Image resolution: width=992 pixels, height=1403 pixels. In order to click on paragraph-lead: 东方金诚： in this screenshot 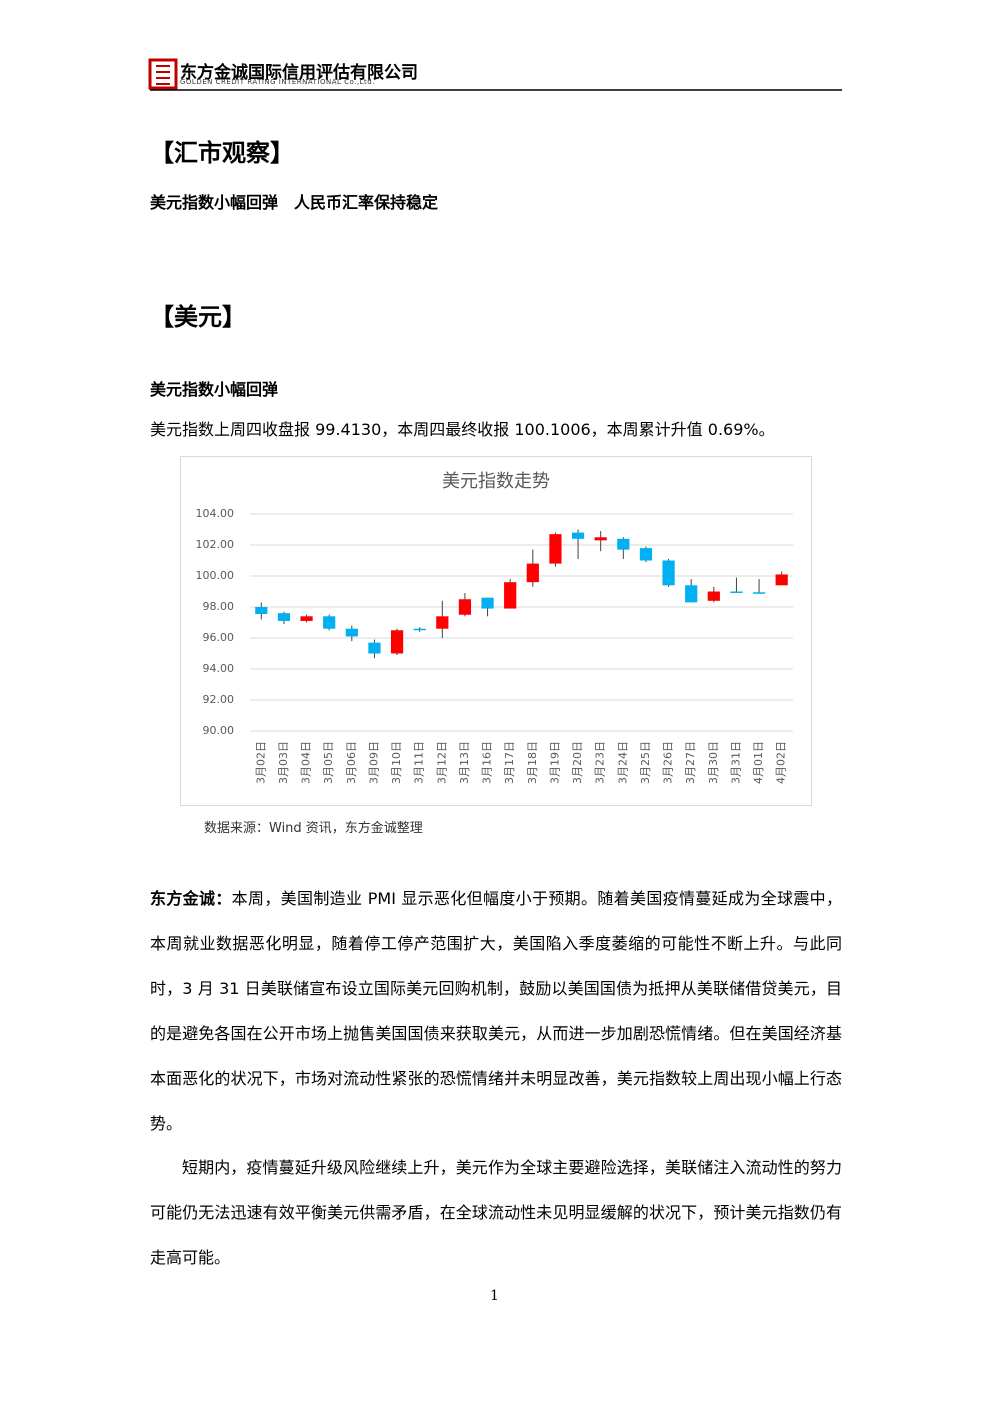, I will do `click(191, 898)`.